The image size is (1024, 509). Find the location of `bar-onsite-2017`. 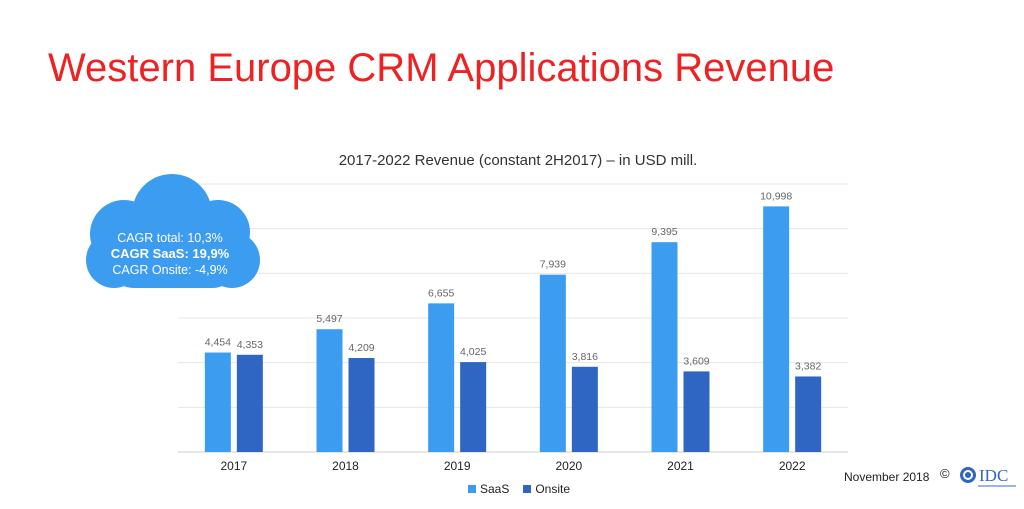

bar-onsite-2017 is located at coordinates (249, 403).